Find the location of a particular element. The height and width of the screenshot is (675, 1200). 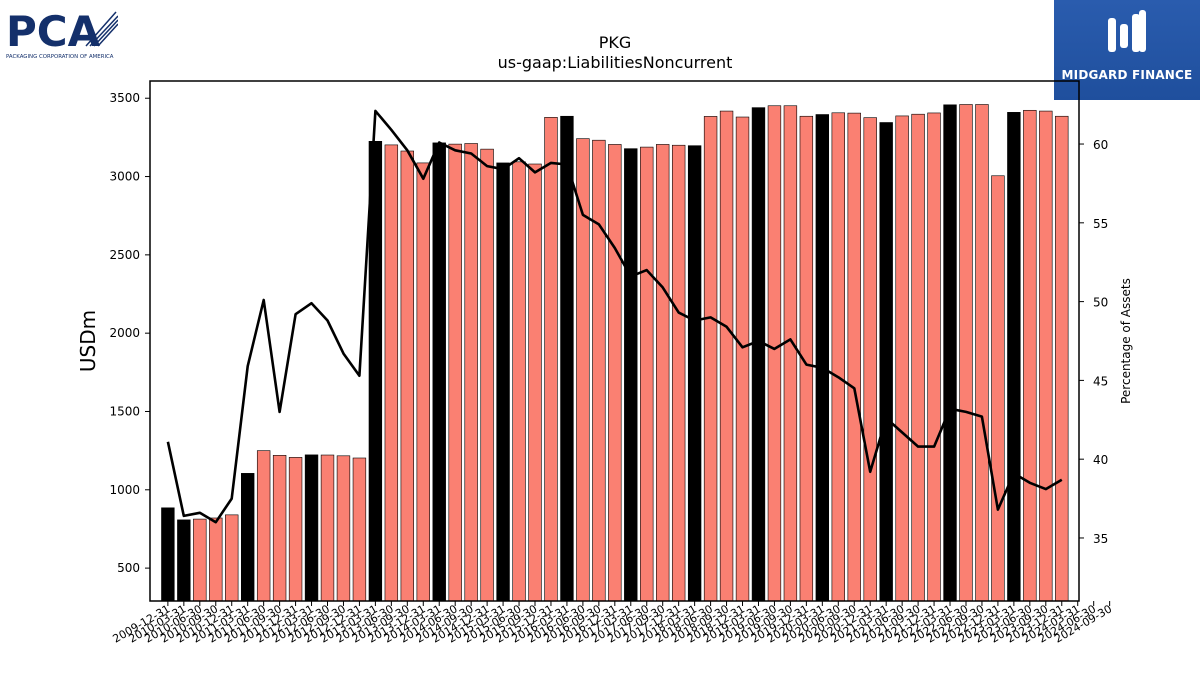

midgard-finance-logo: MIDGARD FINANCE is located at coordinates (1127, 50).